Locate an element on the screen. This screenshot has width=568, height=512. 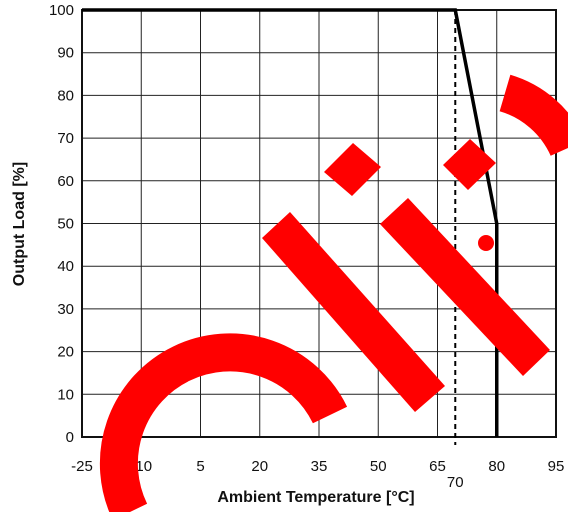
x-tick-label: 35 is located at coordinates (319, 466).